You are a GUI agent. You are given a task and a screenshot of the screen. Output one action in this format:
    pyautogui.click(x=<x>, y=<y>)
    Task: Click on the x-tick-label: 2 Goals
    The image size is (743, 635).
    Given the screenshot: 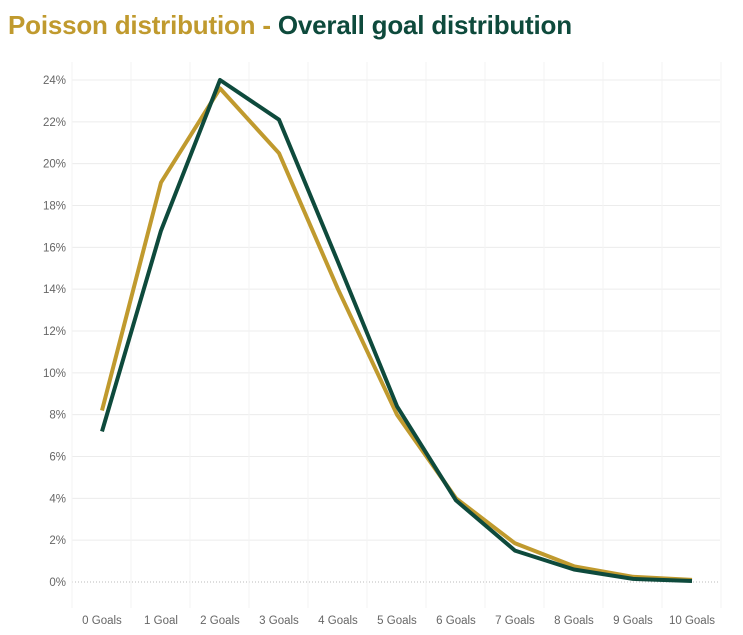 What is the action you would take?
    pyautogui.click(x=220, y=621)
    